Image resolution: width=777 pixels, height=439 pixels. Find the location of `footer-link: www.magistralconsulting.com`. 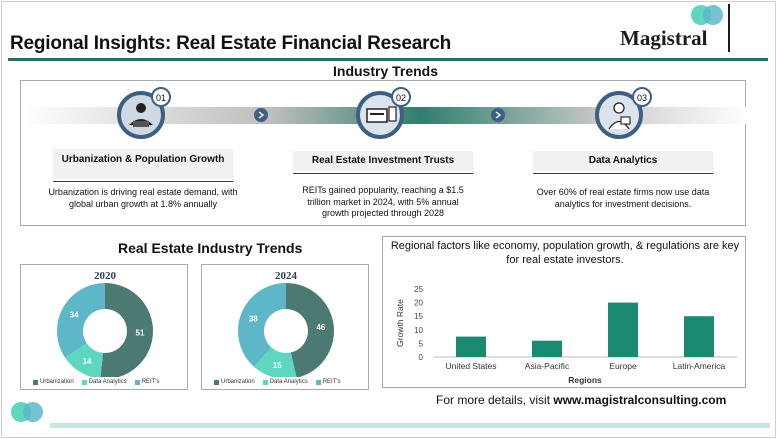

footer-link: www.magistralconsulting.com is located at coordinates (640, 400).